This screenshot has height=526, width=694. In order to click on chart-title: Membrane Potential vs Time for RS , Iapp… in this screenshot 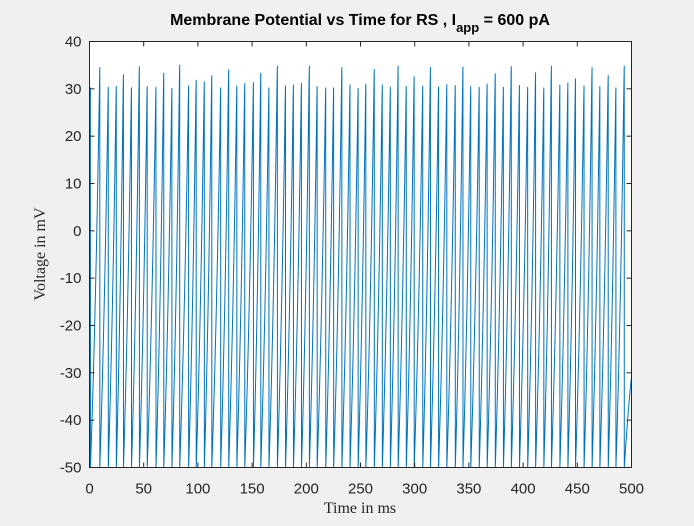, I will do `click(360, 23)`.